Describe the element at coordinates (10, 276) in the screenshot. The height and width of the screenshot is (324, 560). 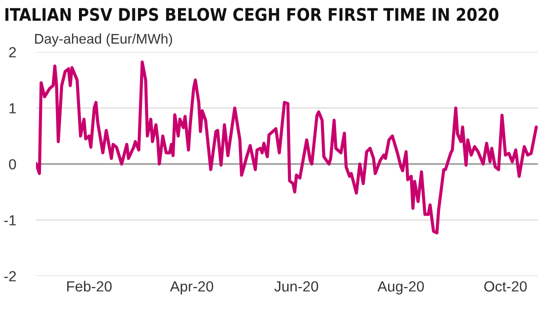
I see `y-tick-label: -2` at that location.